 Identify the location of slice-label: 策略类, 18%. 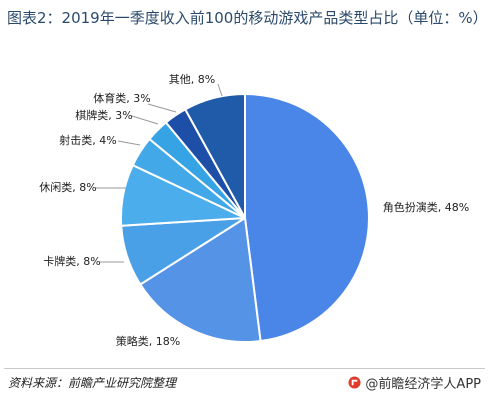
(148, 341).